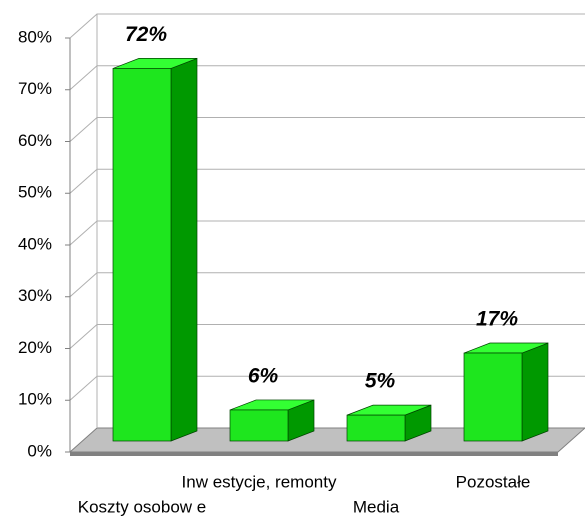  What do you see at coordinates (35, 399) in the screenshot?
I see `y-tick-label: 10%` at bounding box center [35, 399].